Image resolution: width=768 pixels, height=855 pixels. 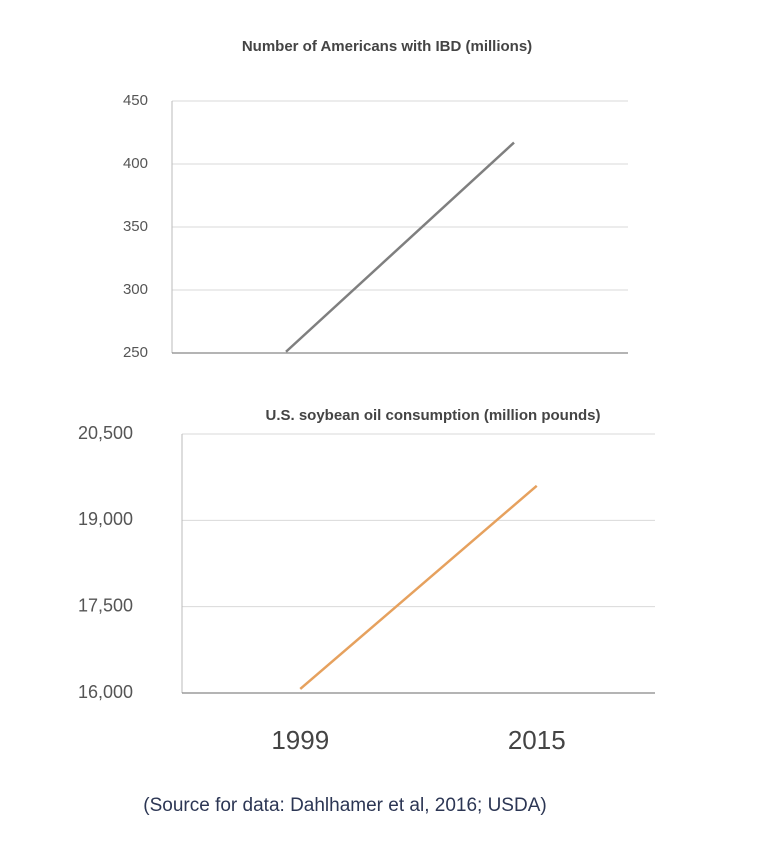 What do you see at coordinates (135, 226) in the screenshot?
I see `y-tick-label: 350` at bounding box center [135, 226].